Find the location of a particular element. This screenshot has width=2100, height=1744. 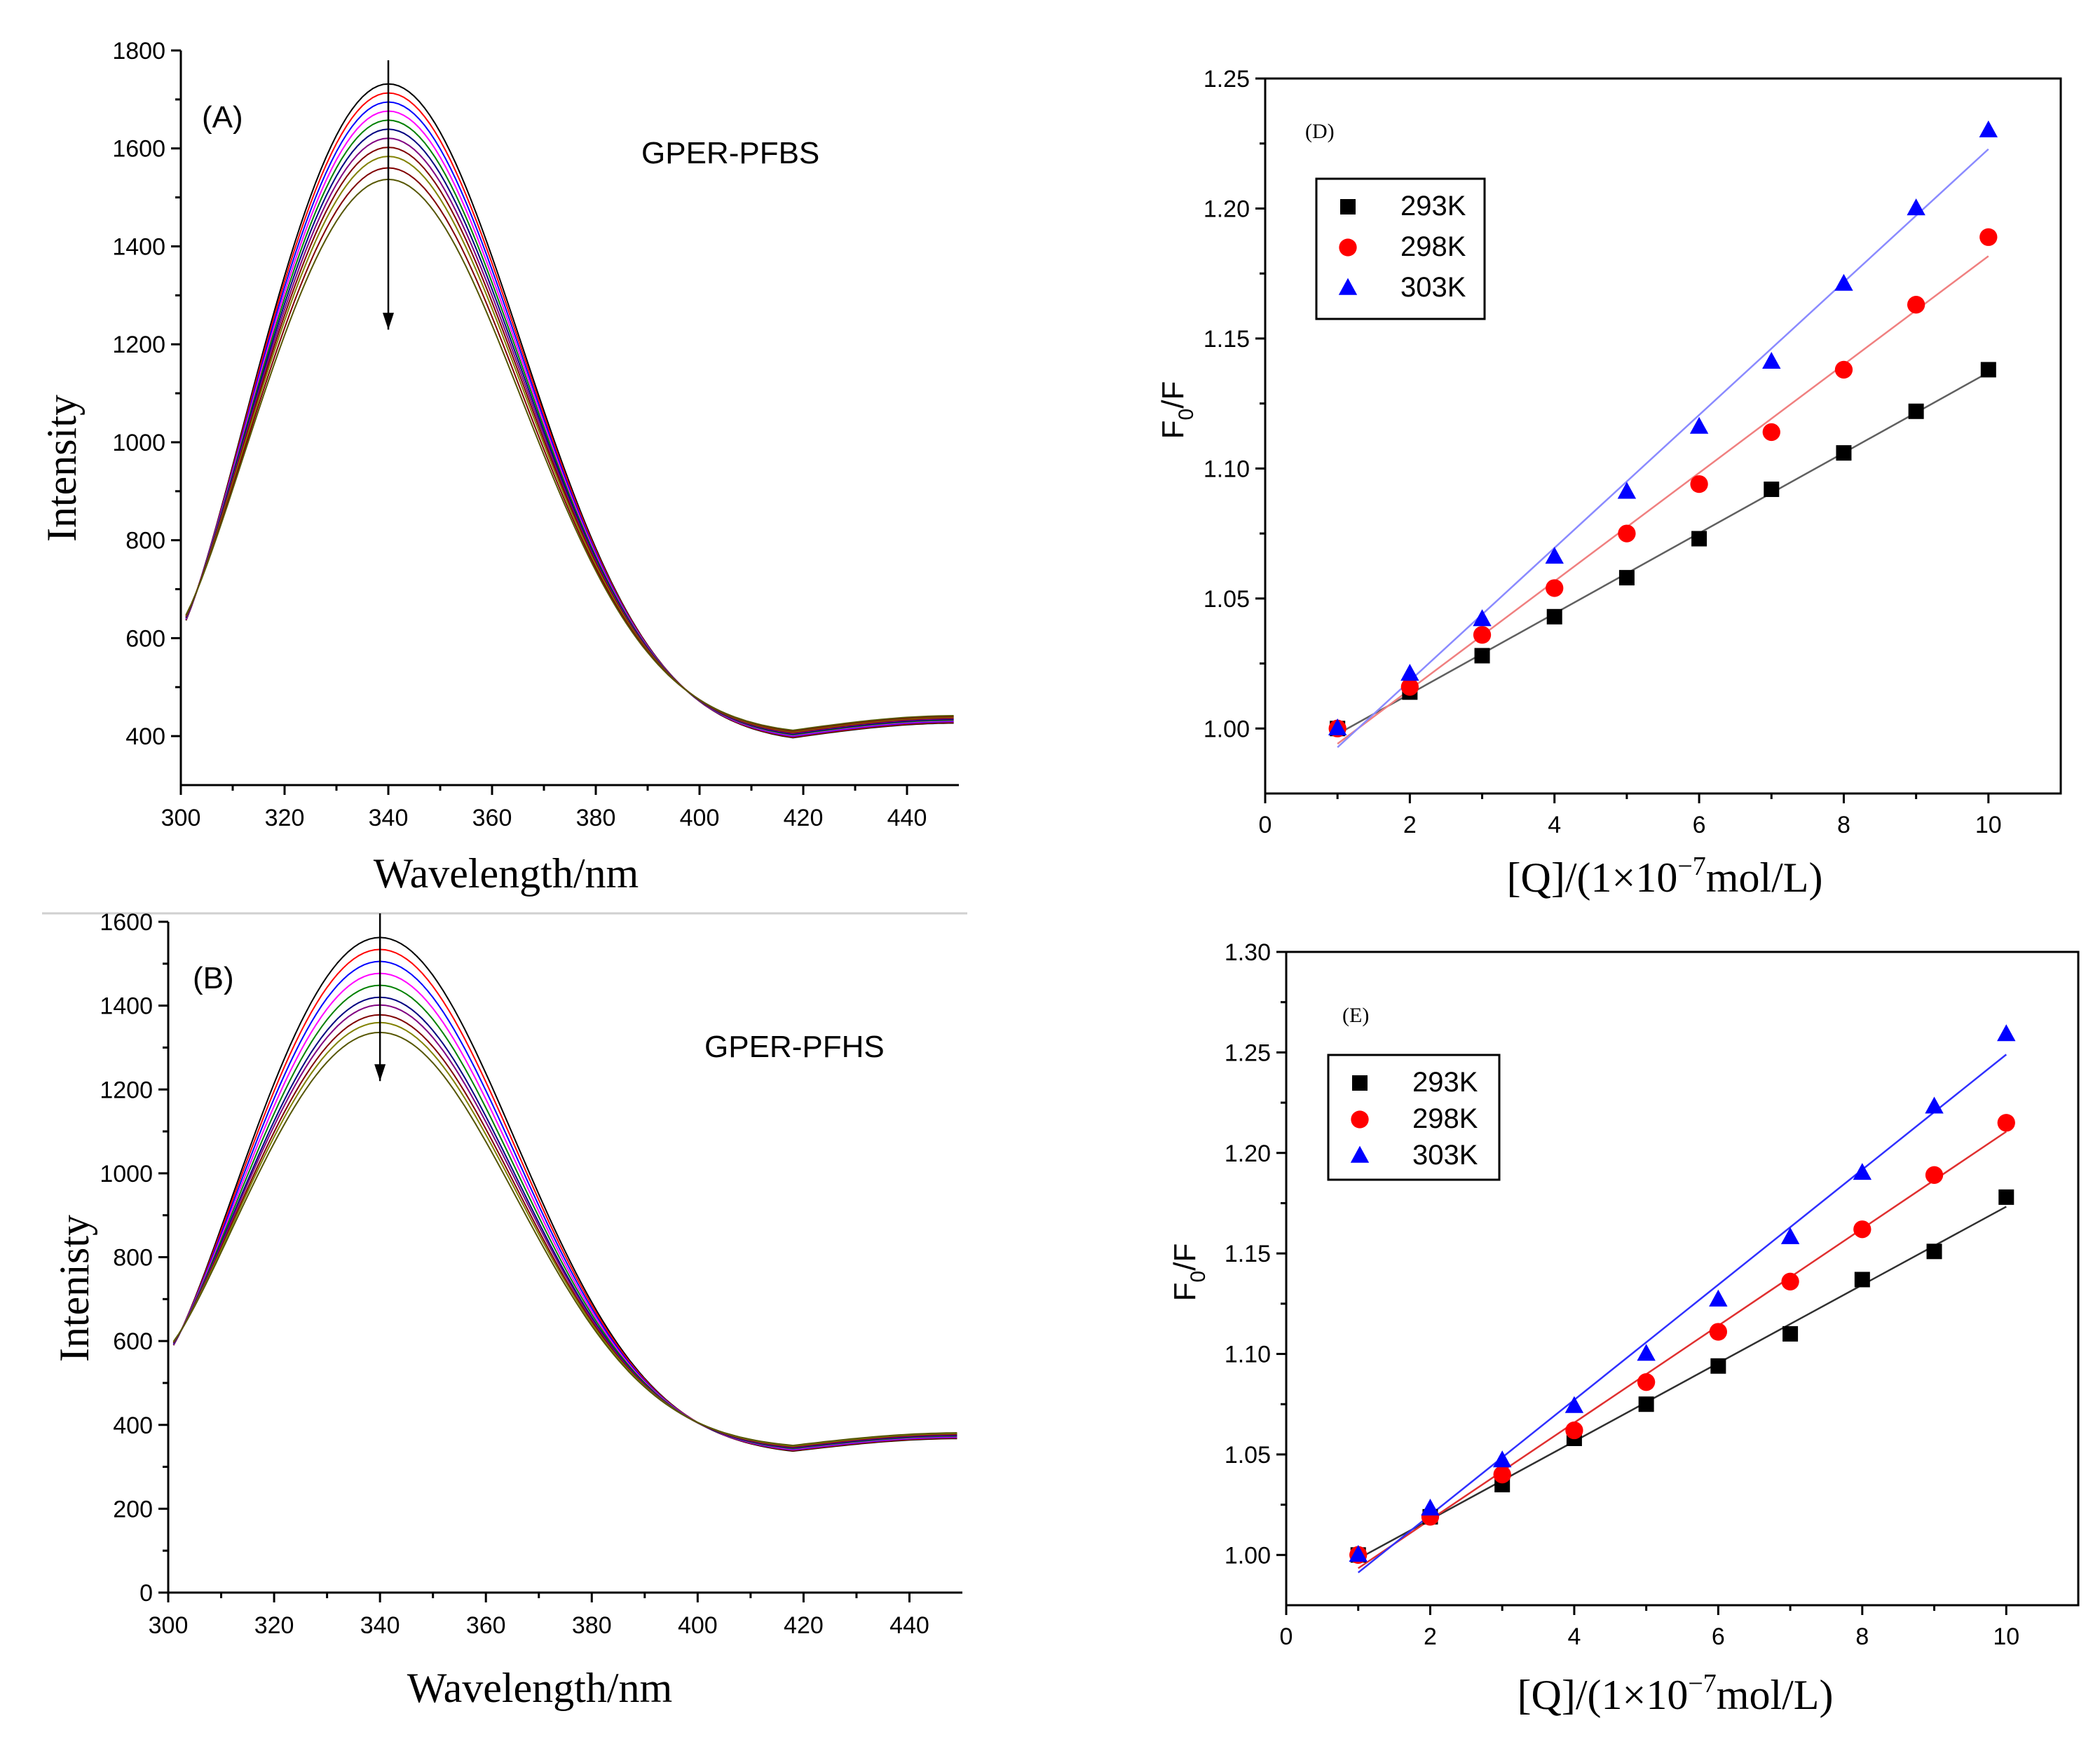

panel-d-legend-marker-298K is located at coordinates (1348, 247).